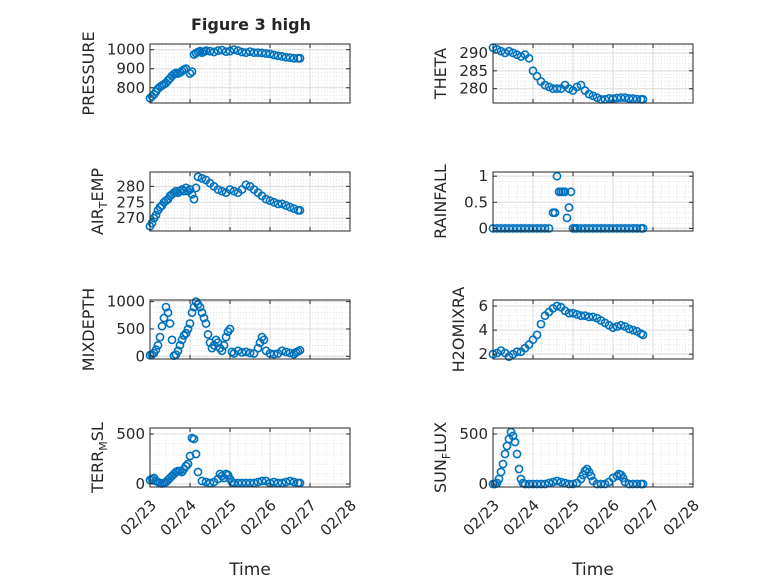 The width and height of the screenshot is (778, 583). Describe the element at coordinates (88, 329) in the screenshot. I see `y-axis-label: MIXDEPTH` at that location.